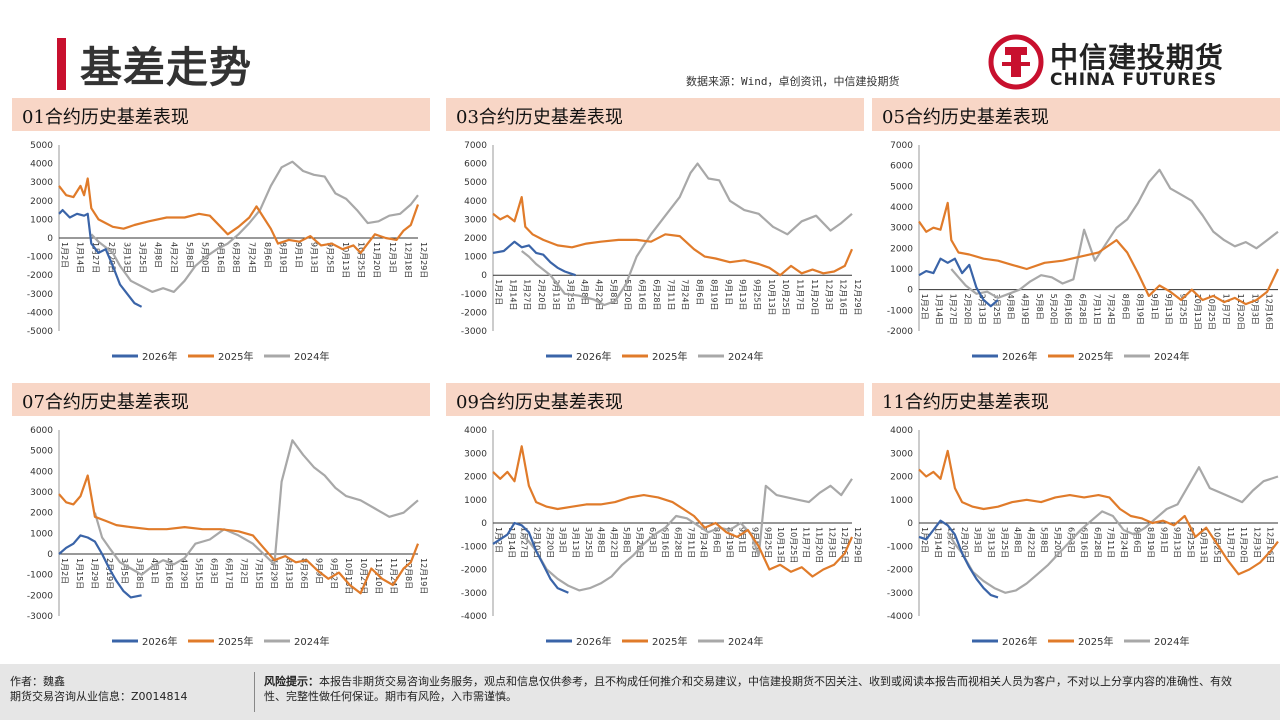  What do you see at coordinates (154, 571) in the screenshot?
I see `x-tick-label: 4月1日` at bounding box center [154, 571].